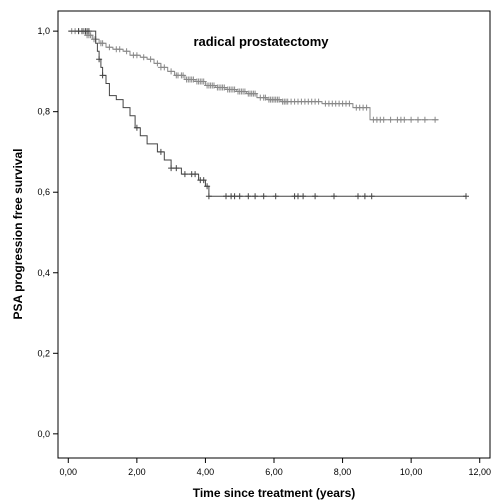  I want to click on y-axis: 0,0 0,2 0,4 0,6 0,8 1,0, so click(47, 232).